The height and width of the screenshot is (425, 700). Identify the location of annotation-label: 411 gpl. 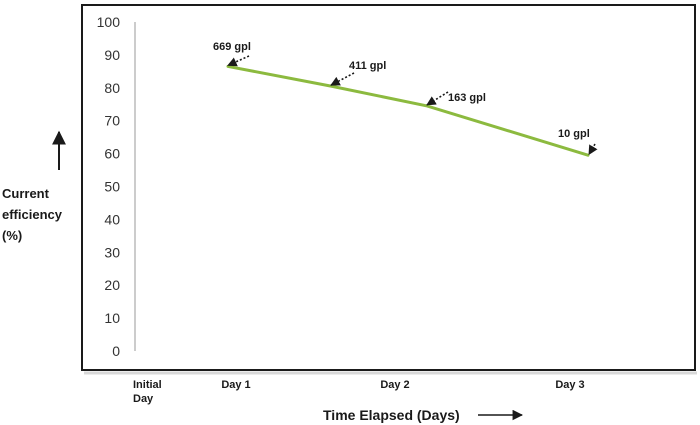
(367, 66).